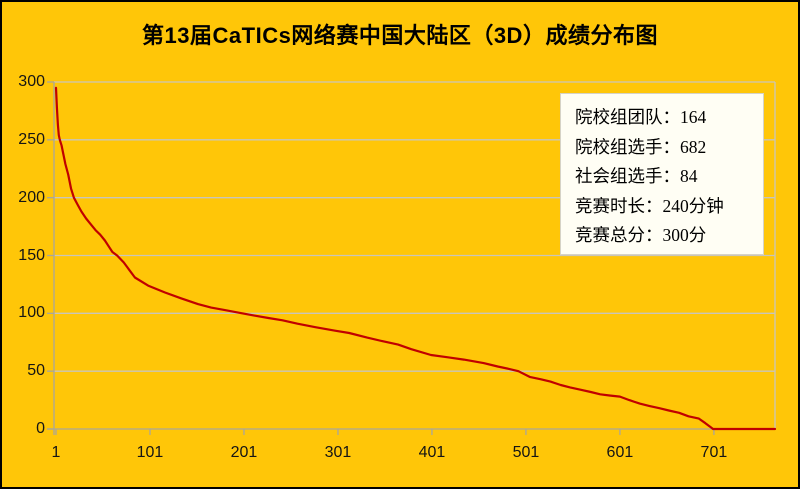  I want to click on x-axis-label: 101, so click(150, 452).